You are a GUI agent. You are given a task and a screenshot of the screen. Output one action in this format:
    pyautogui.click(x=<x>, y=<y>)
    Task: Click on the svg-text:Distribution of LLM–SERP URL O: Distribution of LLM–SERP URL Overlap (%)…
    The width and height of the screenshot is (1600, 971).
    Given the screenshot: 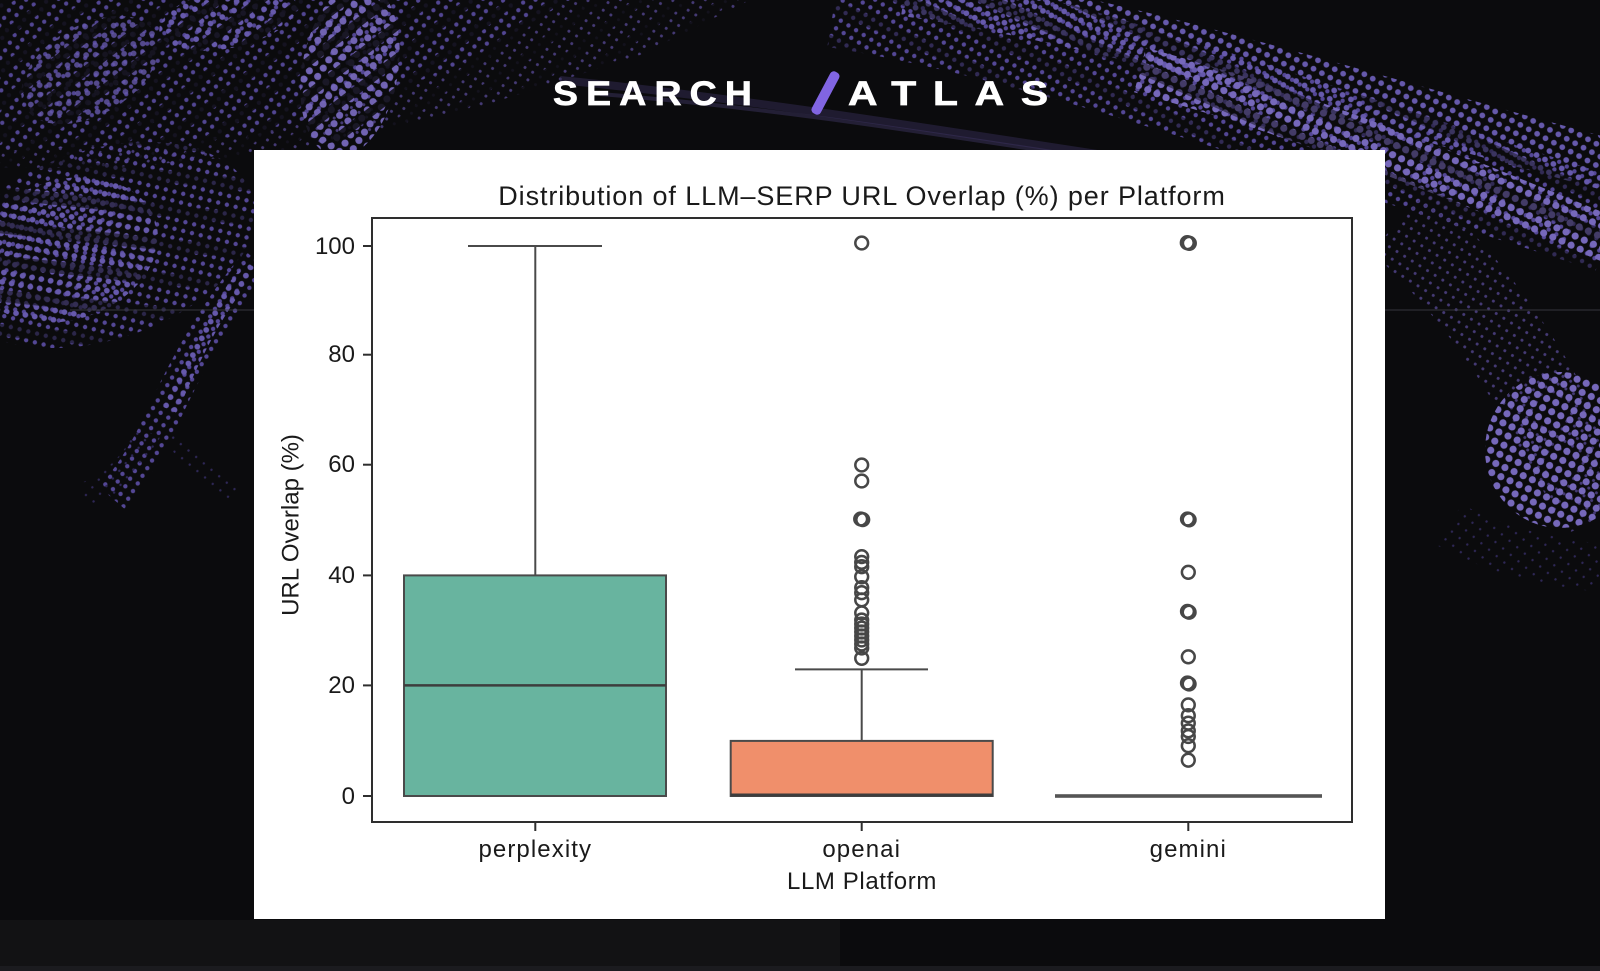 What is the action you would take?
    pyautogui.click(x=861, y=196)
    